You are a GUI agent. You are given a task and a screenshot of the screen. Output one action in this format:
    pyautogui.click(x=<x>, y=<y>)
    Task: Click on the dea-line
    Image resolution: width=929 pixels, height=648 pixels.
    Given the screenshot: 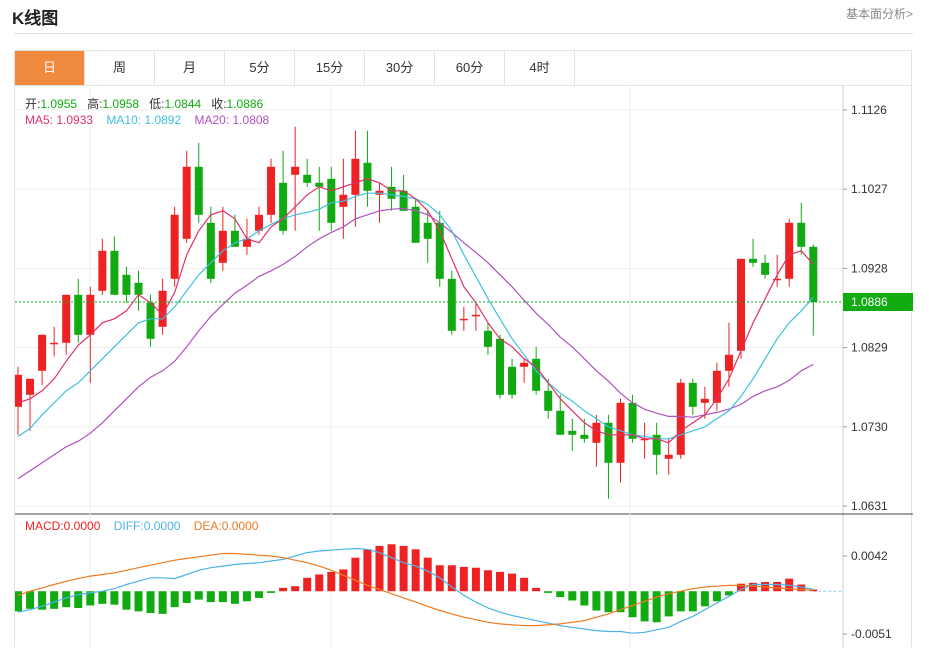 What is the action you would take?
    pyautogui.click(x=415, y=589)
    